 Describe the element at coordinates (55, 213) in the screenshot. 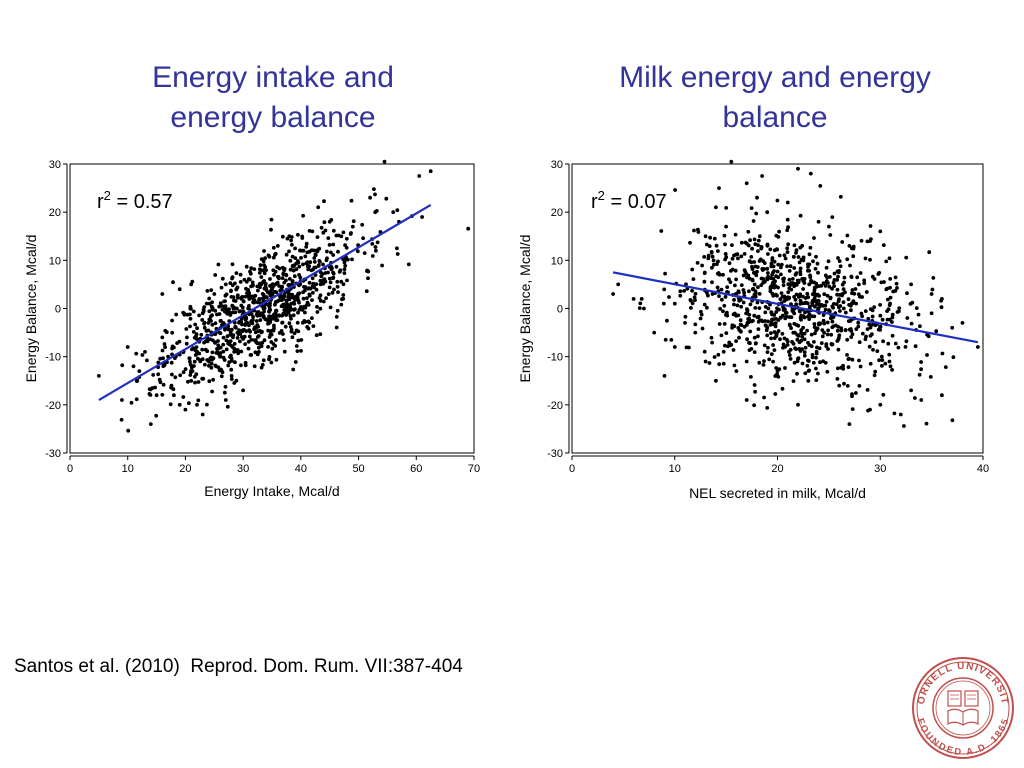

I see `y-tick-label: 20` at that location.